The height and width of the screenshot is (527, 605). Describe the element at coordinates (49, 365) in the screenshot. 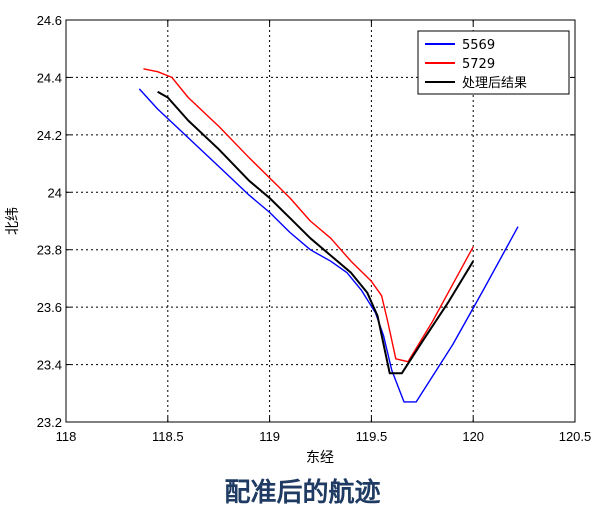

I see `y-tick-label: 23.4` at that location.